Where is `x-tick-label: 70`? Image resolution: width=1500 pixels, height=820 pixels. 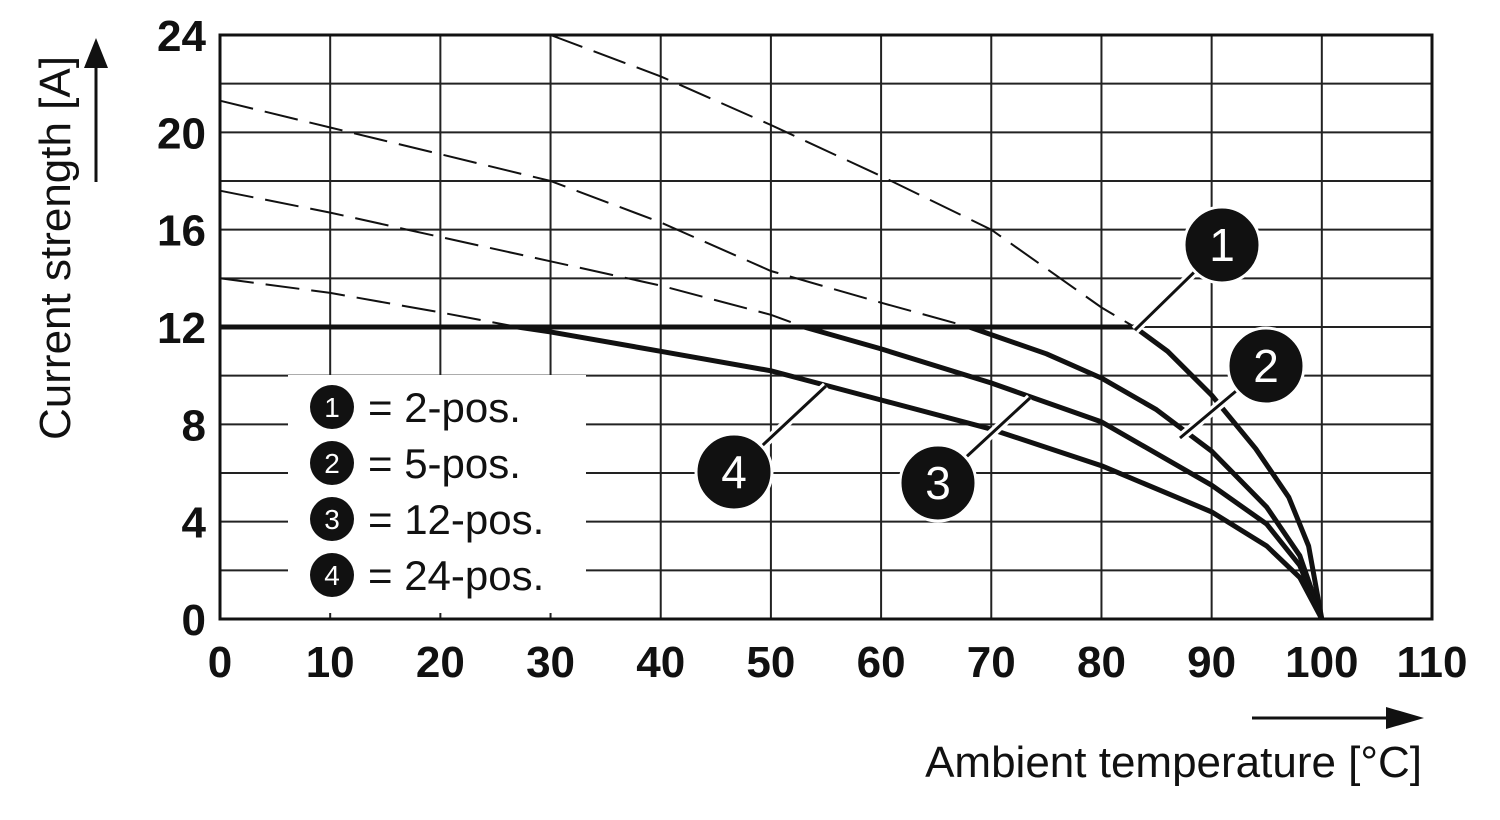 x-tick-label: 70 is located at coordinates (991, 662).